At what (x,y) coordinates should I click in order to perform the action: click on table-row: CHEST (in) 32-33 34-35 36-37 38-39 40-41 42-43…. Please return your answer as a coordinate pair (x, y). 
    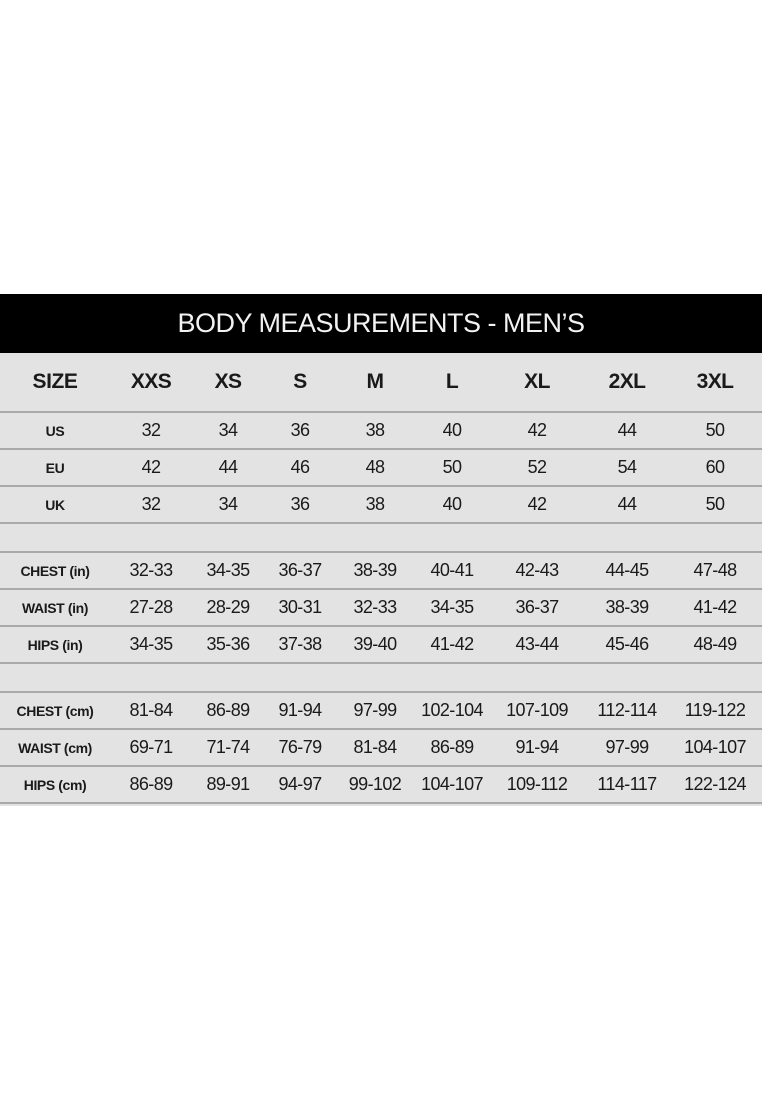
    Looking at the image, I should click on (381, 571).